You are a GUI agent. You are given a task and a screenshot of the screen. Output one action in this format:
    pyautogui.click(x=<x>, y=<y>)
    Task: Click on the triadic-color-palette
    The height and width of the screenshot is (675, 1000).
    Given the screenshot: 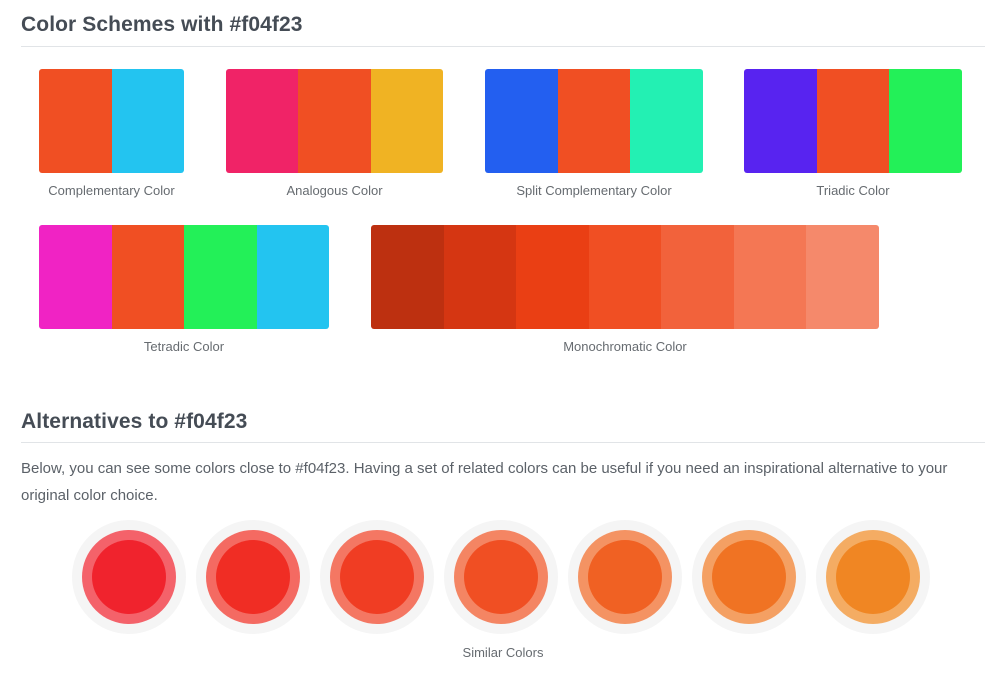 What is the action you would take?
    pyautogui.click(x=853, y=121)
    